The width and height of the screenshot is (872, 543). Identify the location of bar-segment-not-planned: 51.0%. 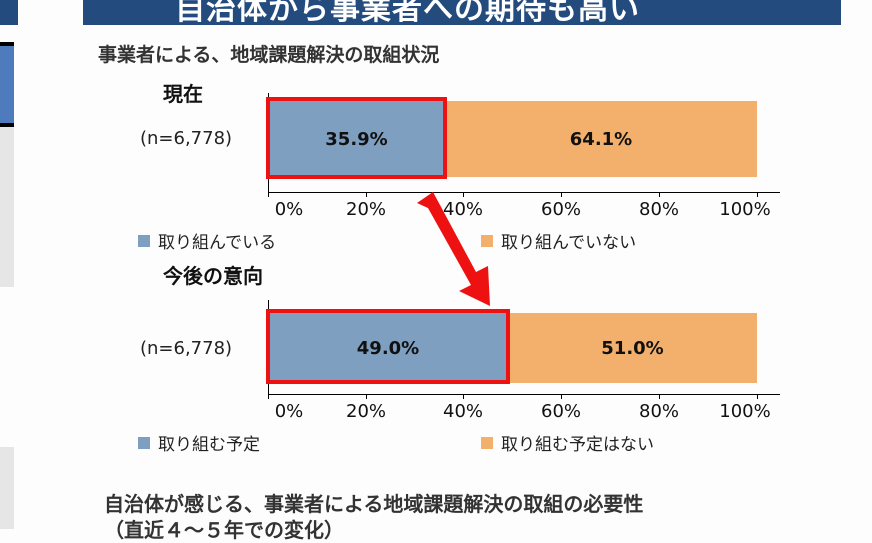
(632, 348).